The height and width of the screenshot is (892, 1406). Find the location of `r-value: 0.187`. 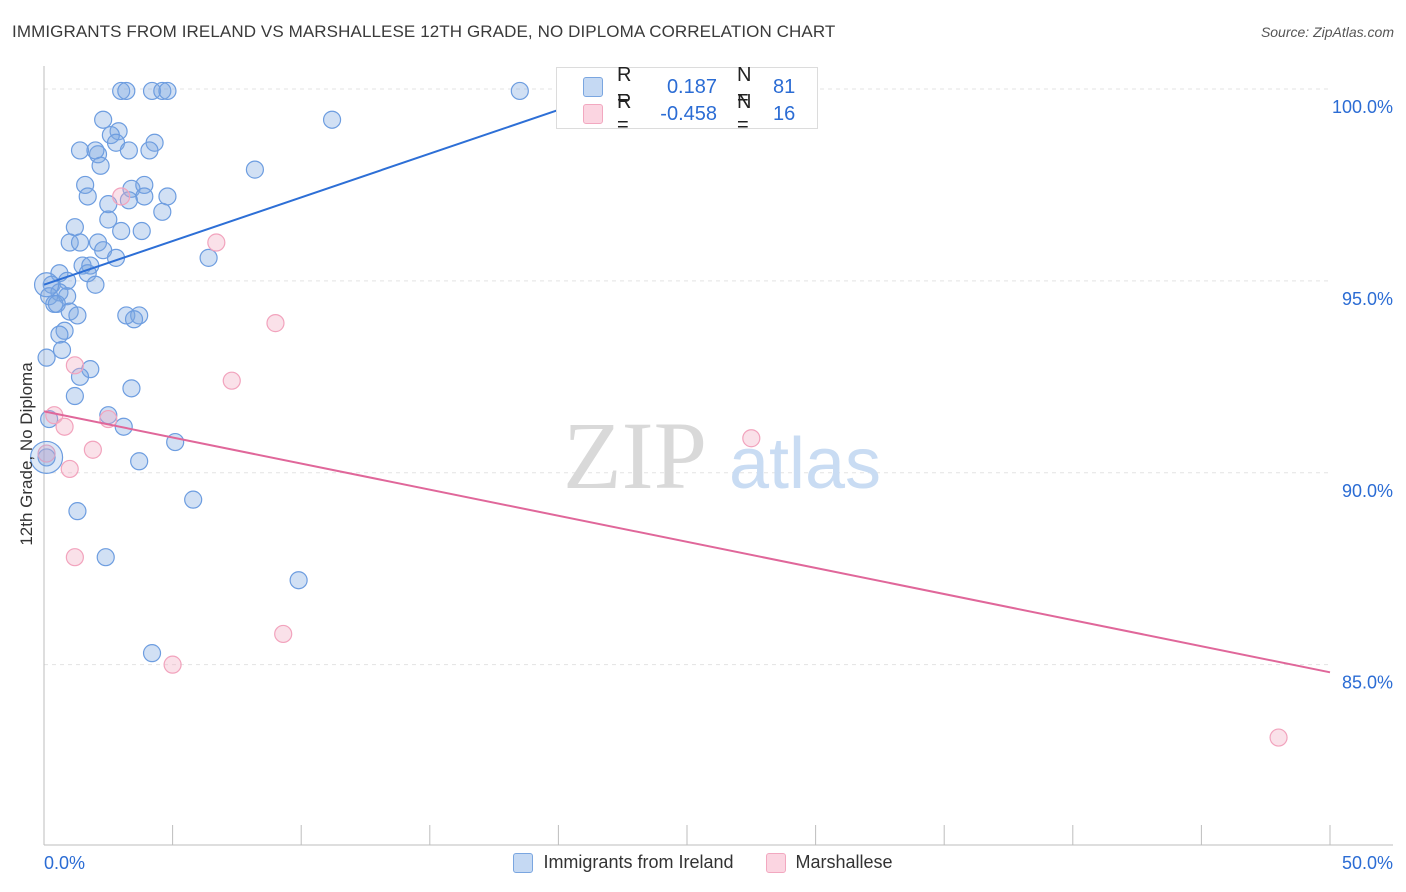

r-value: 0.187 is located at coordinates (691, 86).